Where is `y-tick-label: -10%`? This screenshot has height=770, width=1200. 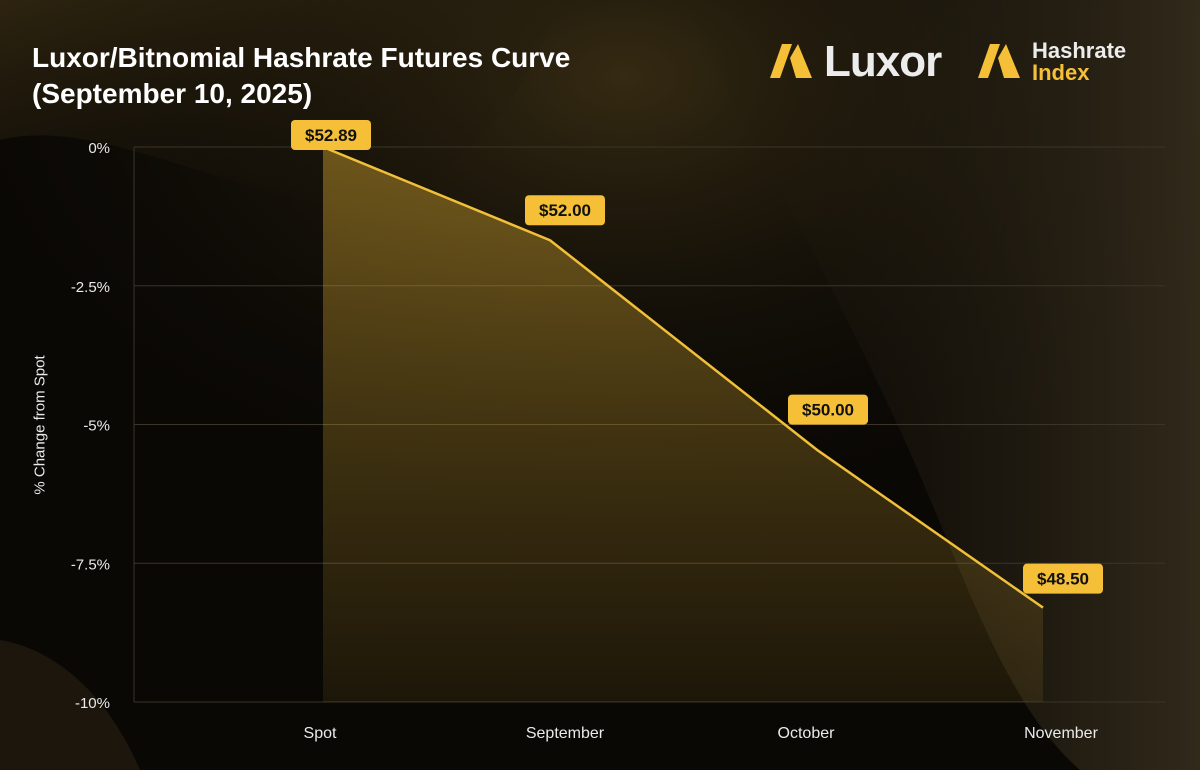 y-tick-label: -10% is located at coordinates (92, 703).